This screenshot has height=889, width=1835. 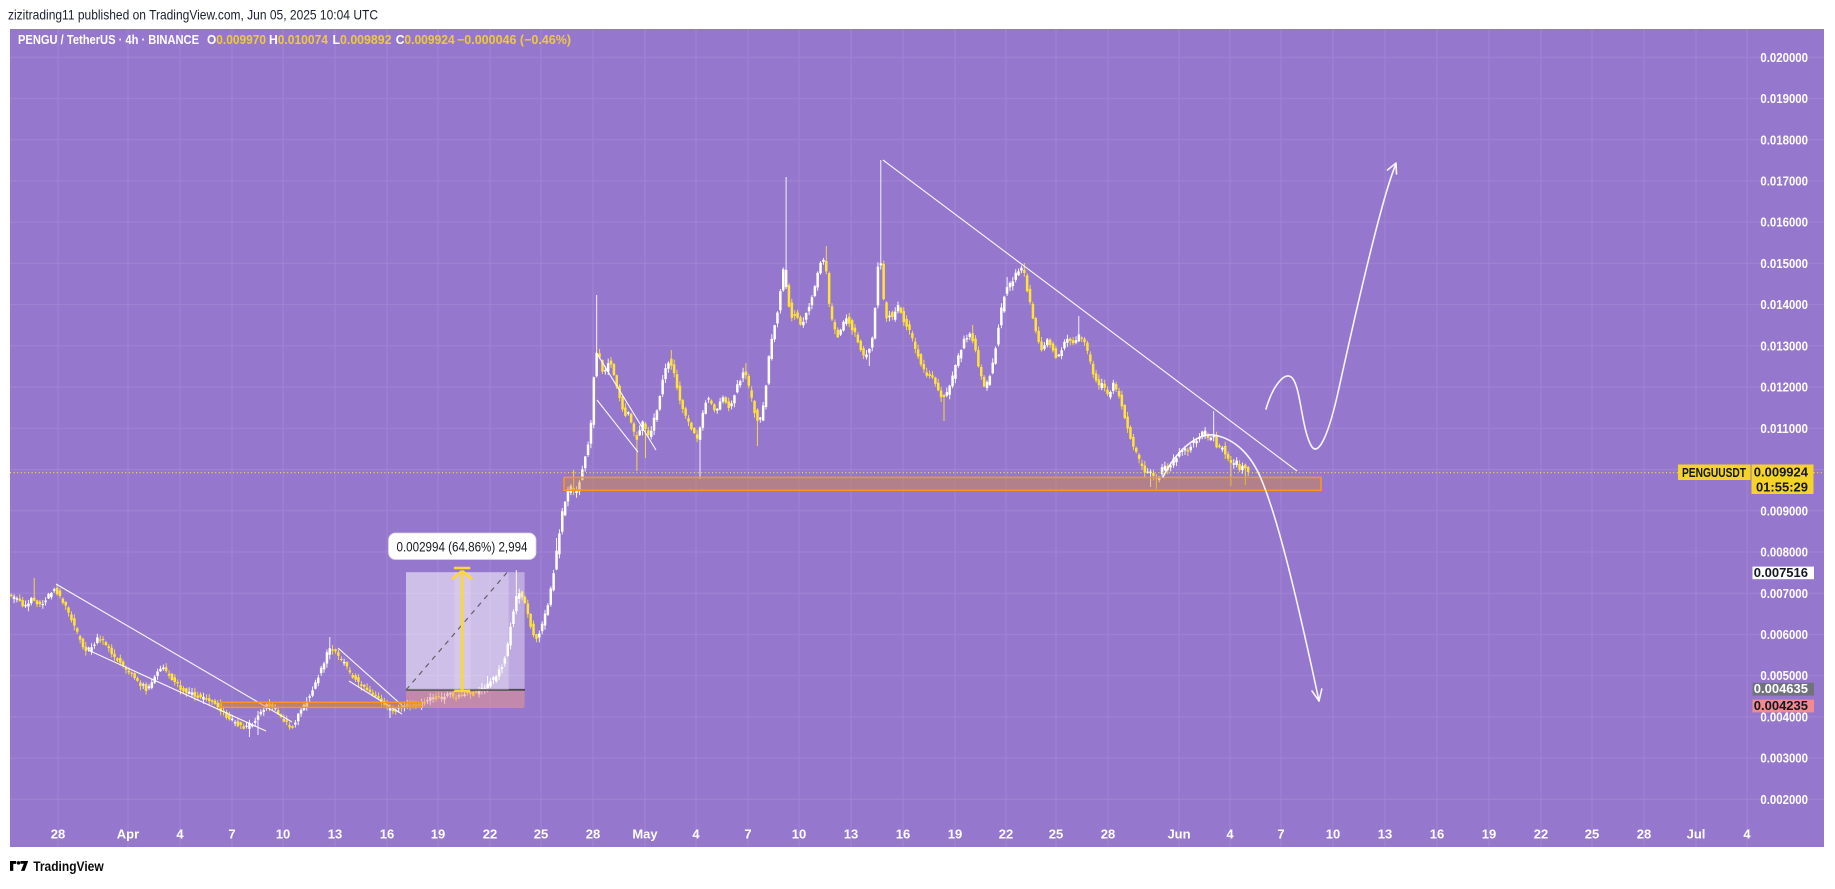 What do you see at coordinates (128, 834) in the screenshot?
I see `svg-text: Apr` at bounding box center [128, 834].